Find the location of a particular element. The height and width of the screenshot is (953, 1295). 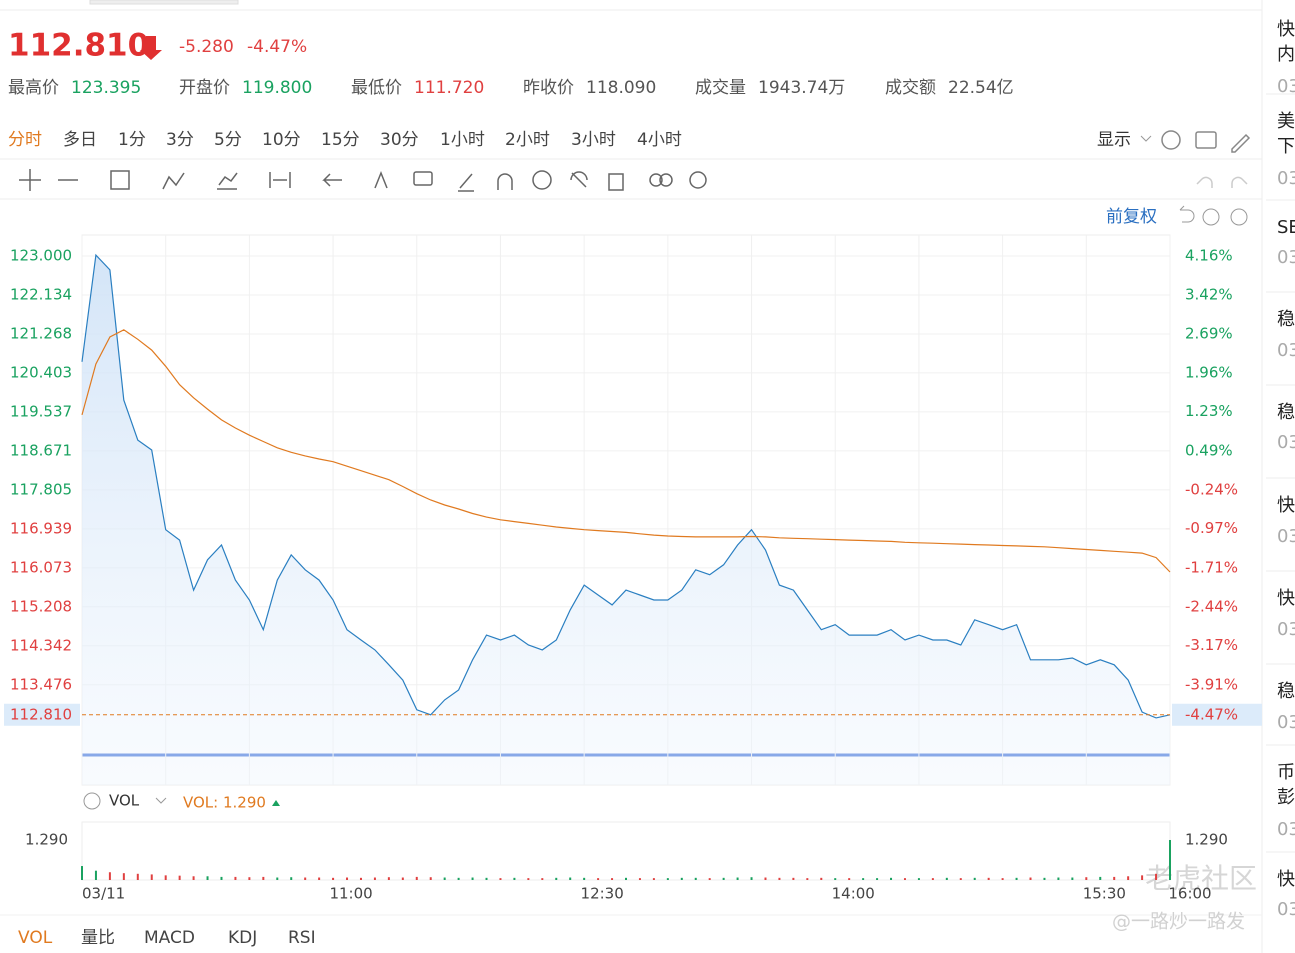

zoom-in is located at coordinates (1239, 217).